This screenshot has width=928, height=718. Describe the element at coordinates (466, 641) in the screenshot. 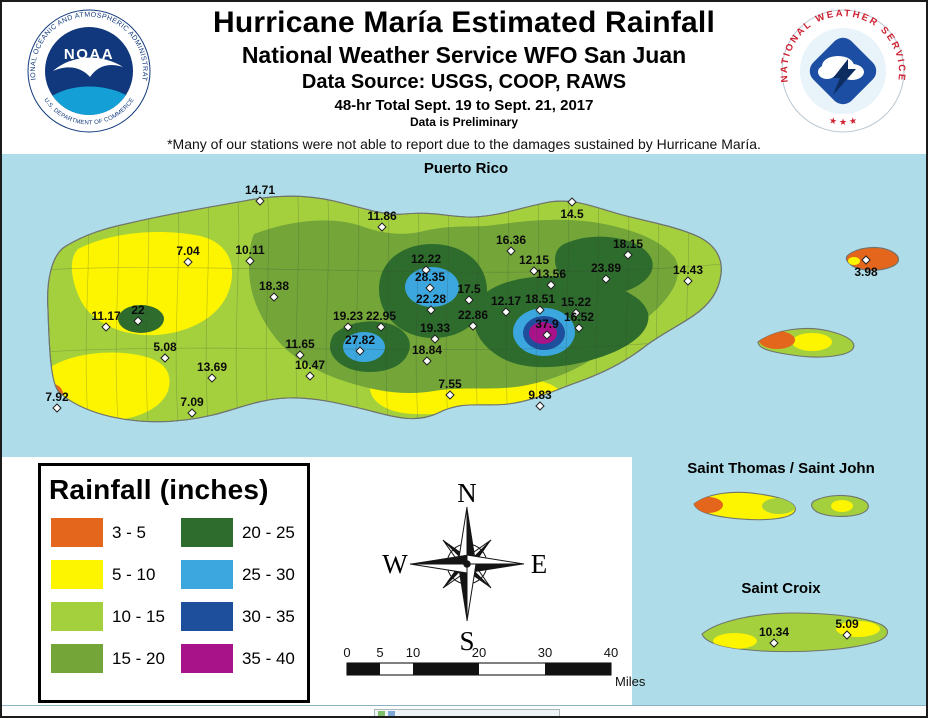

I see `compass-s-label: S` at that location.